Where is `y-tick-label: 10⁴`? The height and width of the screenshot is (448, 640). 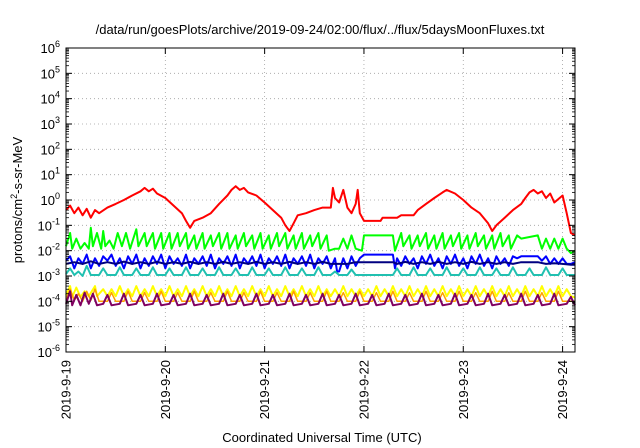 y-tick-label: 10⁴ is located at coordinates (50, 98).